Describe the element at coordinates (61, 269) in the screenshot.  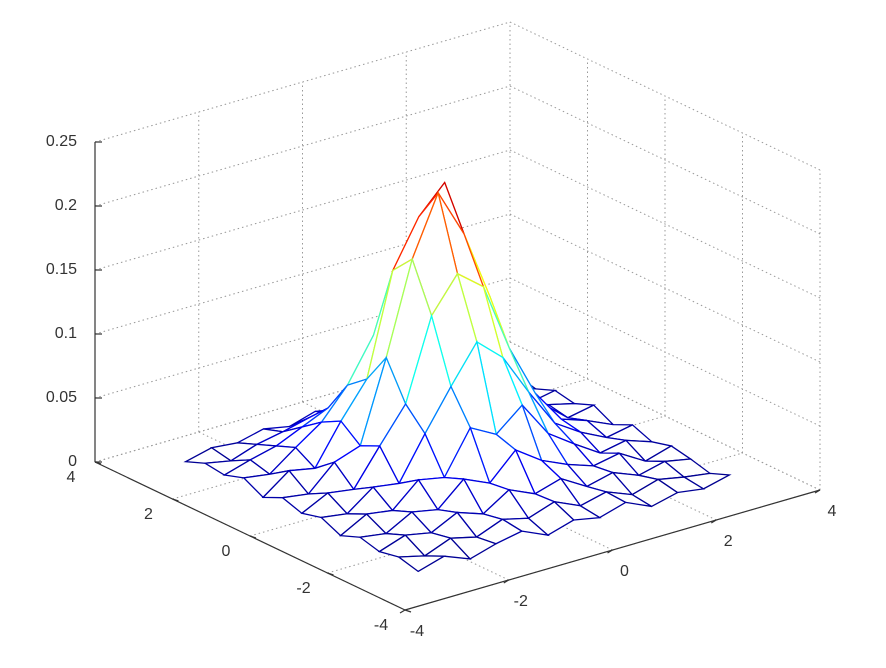
I see `z-tick-label: 0.15` at that location.